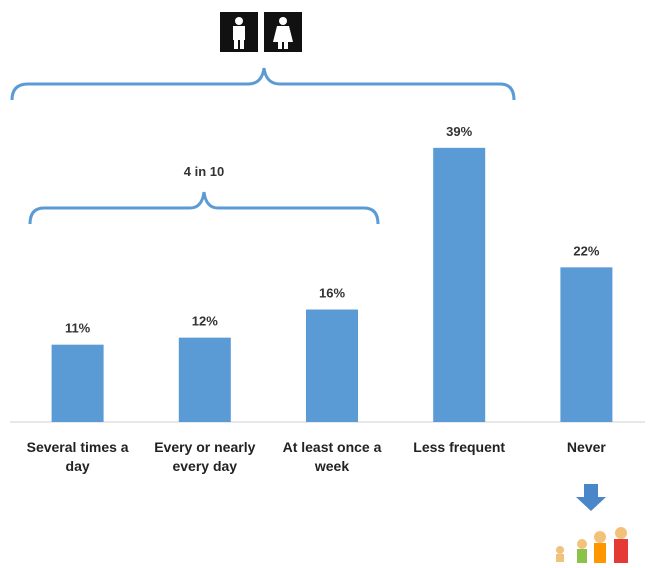  Describe the element at coordinates (261, 32) in the screenshot. I see `gender-icons` at that location.